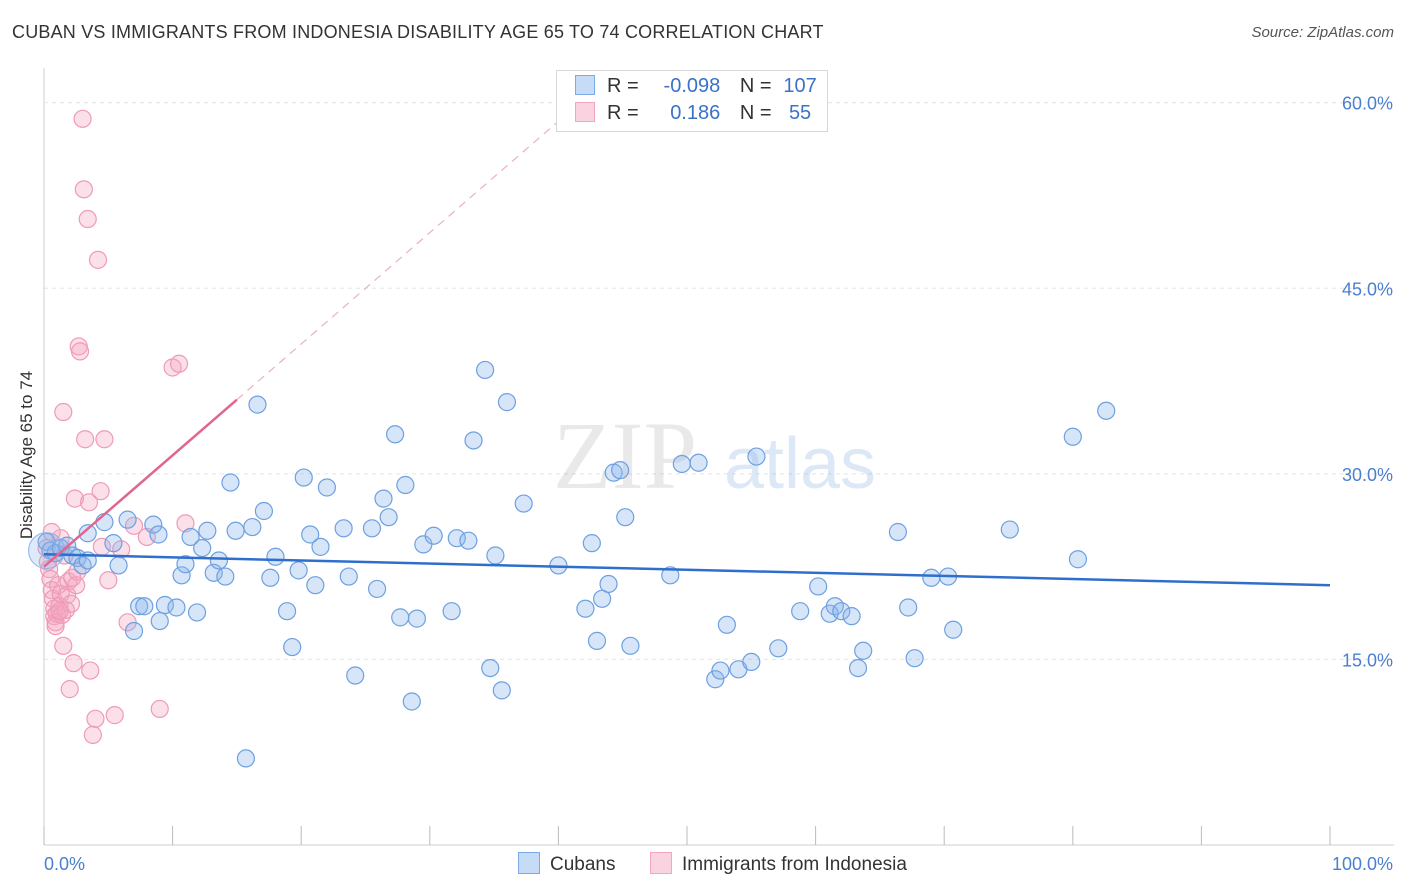 This screenshot has height=892, width=1406. What do you see at coordinates (529, 863) in the screenshot?
I see `bottom-legend-swatch-blue` at bounding box center [529, 863].